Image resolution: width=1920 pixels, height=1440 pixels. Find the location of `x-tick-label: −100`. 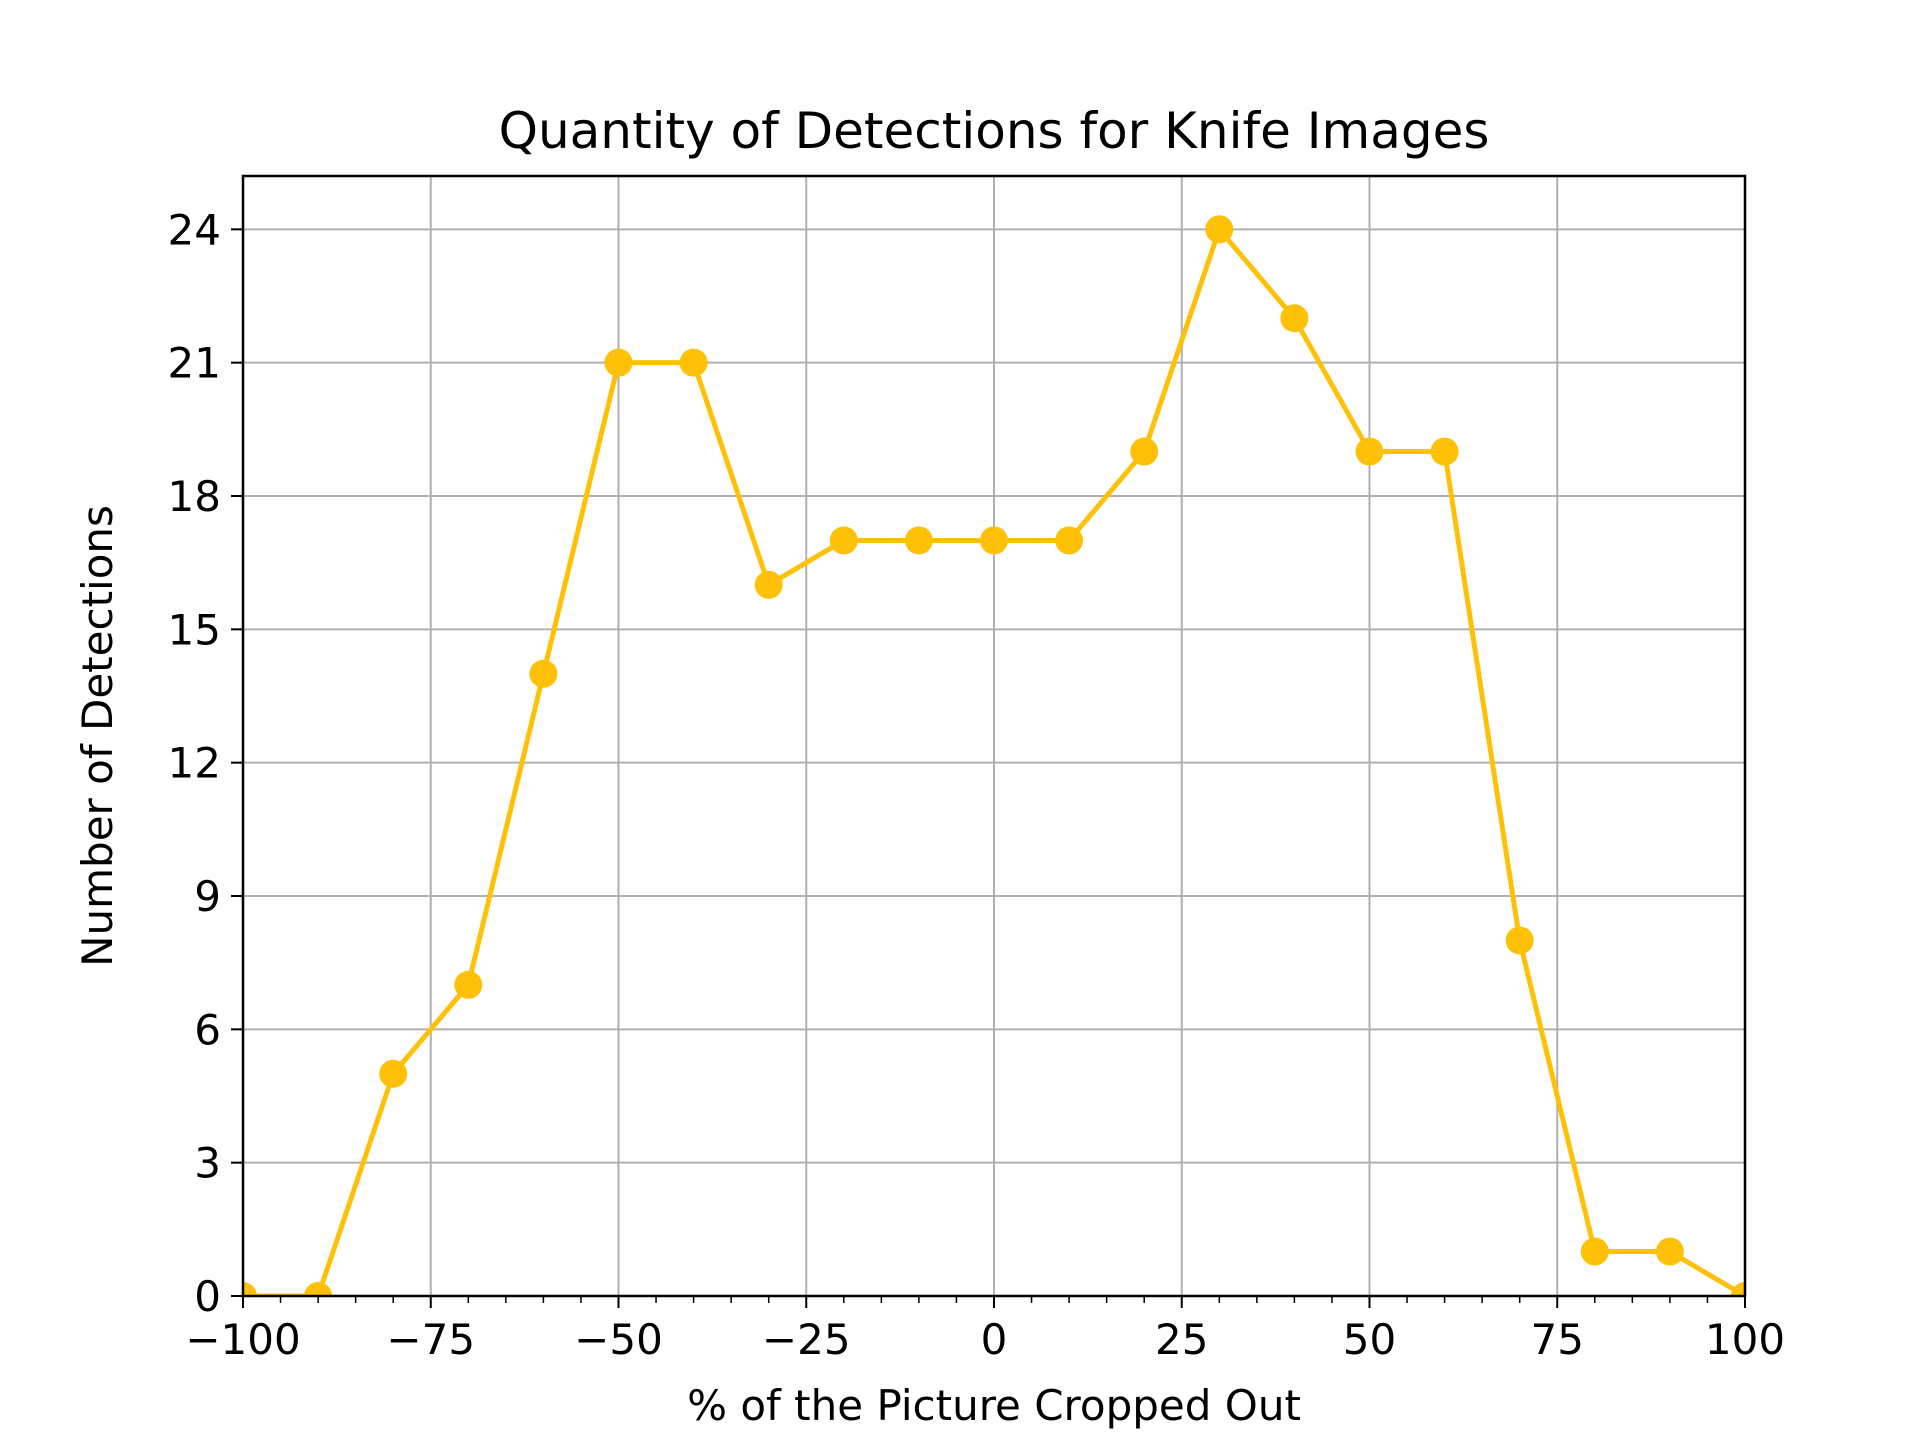

x-tick-label: −100 is located at coordinates (242, 1339).